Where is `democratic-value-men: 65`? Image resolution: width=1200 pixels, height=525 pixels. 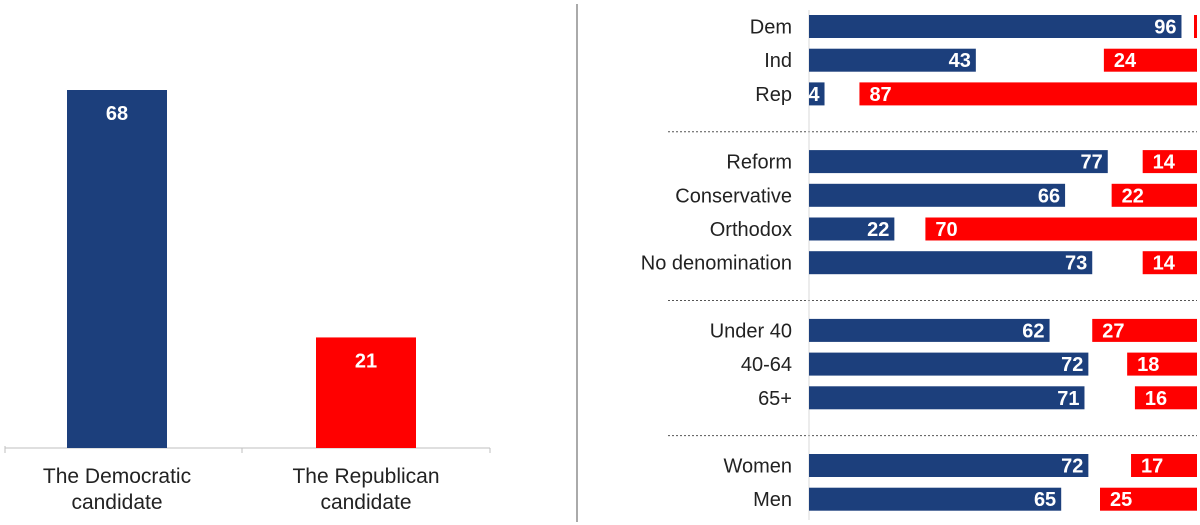 democratic-value-men: 65 is located at coordinates (1045, 500).